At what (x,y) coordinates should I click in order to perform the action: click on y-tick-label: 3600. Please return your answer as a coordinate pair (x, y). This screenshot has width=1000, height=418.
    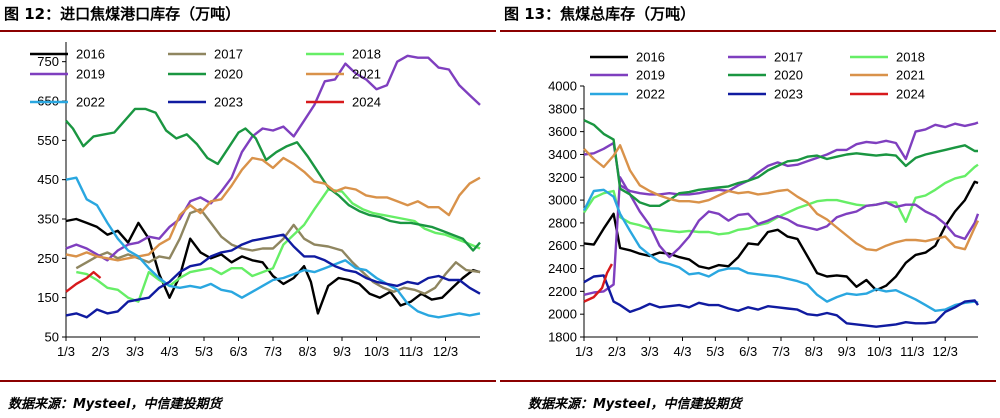
    Looking at the image, I should click on (562, 131).